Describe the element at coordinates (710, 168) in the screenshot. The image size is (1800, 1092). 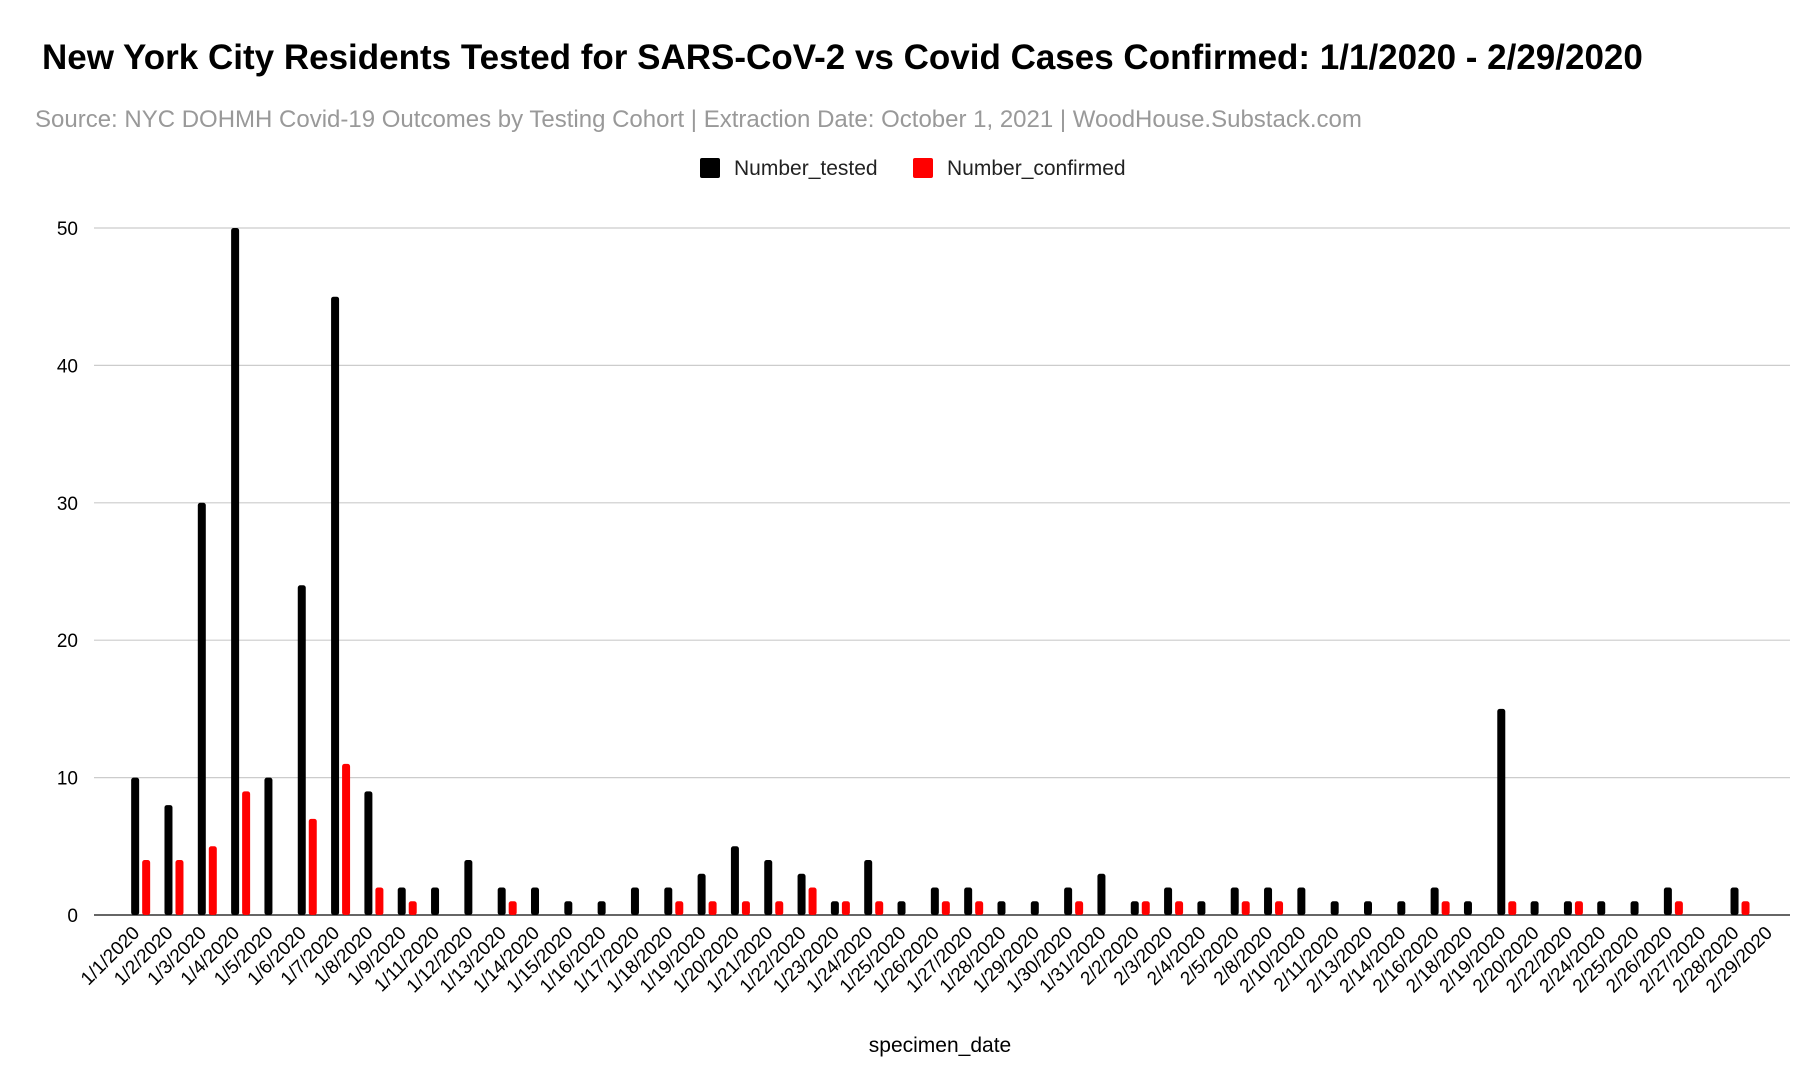
I see `legend-swatch-tested` at that location.